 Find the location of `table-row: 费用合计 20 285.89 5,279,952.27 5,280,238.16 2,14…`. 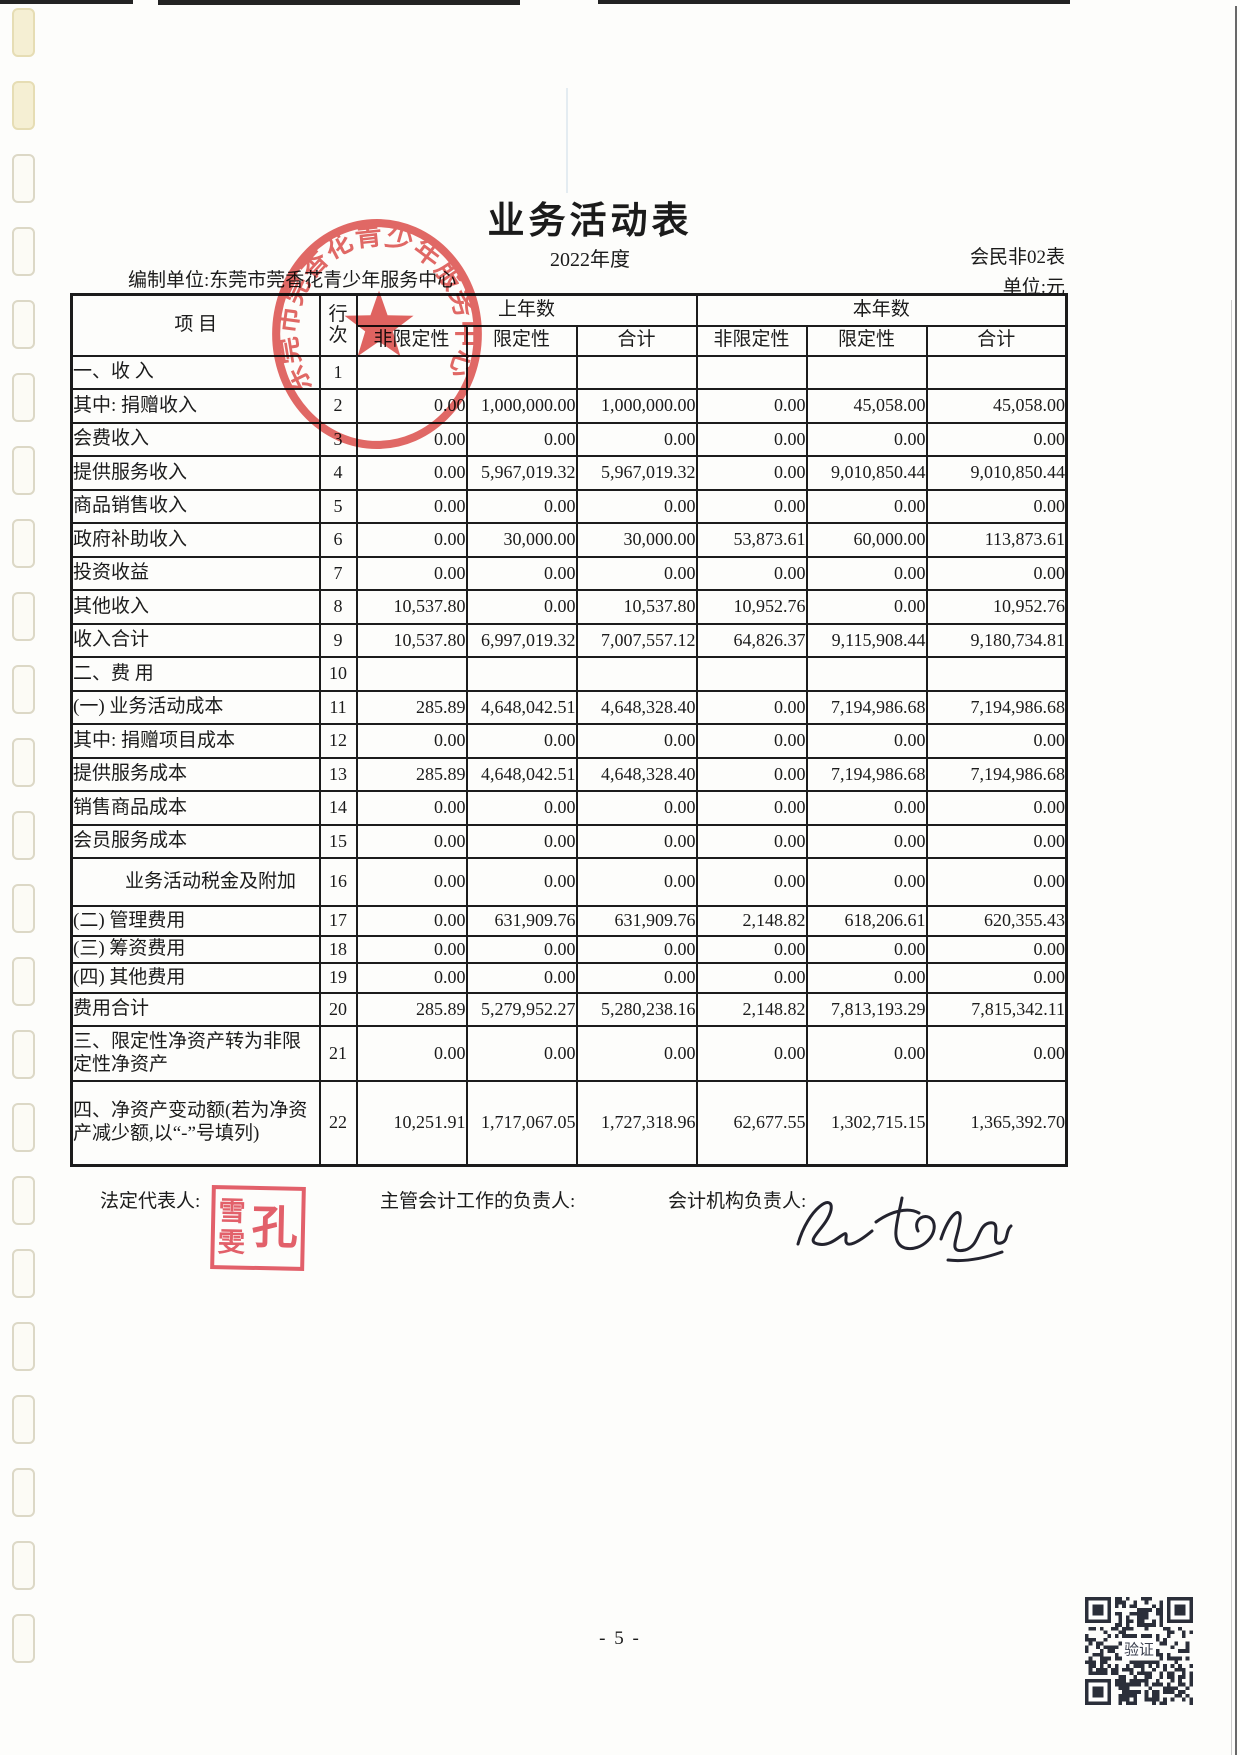

table-row: 费用合计 20 285.89 5,279,952.27 5,280,238.16 2,14… is located at coordinates (569, 1009).